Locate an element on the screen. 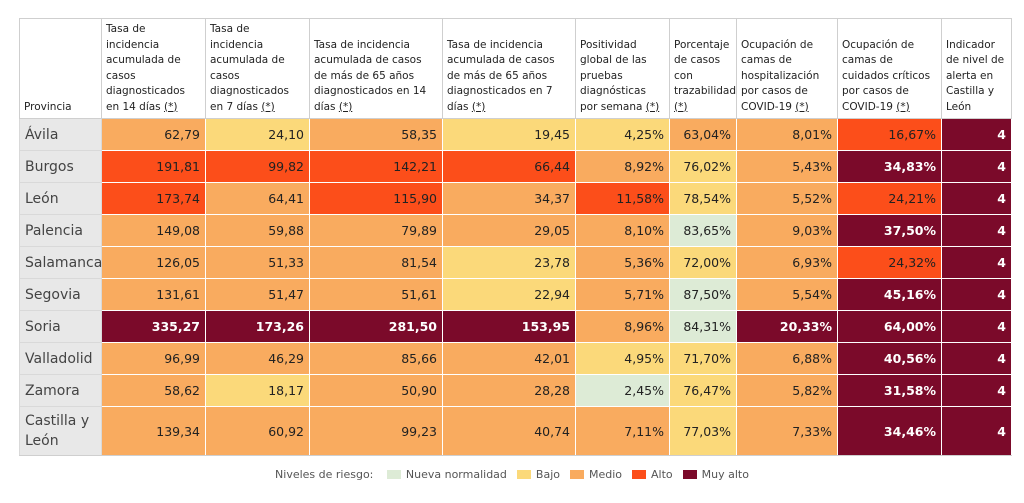 This screenshot has height=503, width=1024. indicator-cell: 335,27 is located at coordinates (153, 326).